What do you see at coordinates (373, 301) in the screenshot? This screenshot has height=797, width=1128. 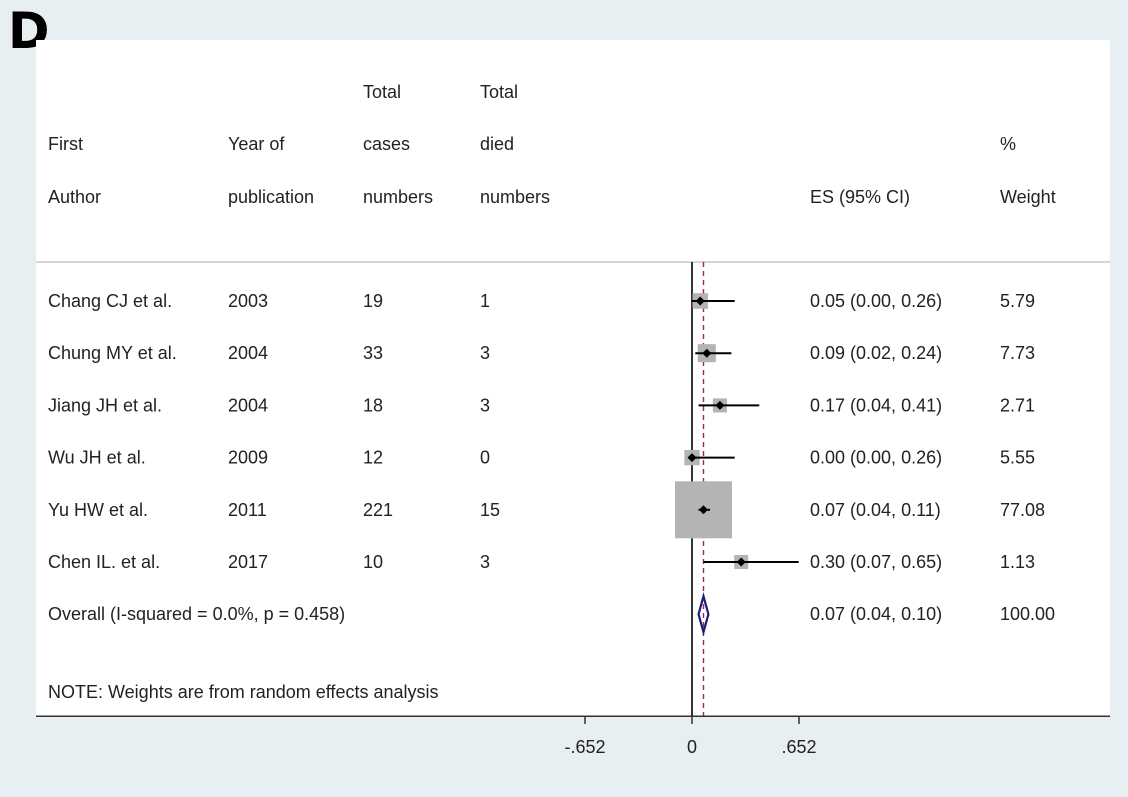 I see `study-cases: 19` at bounding box center [373, 301].